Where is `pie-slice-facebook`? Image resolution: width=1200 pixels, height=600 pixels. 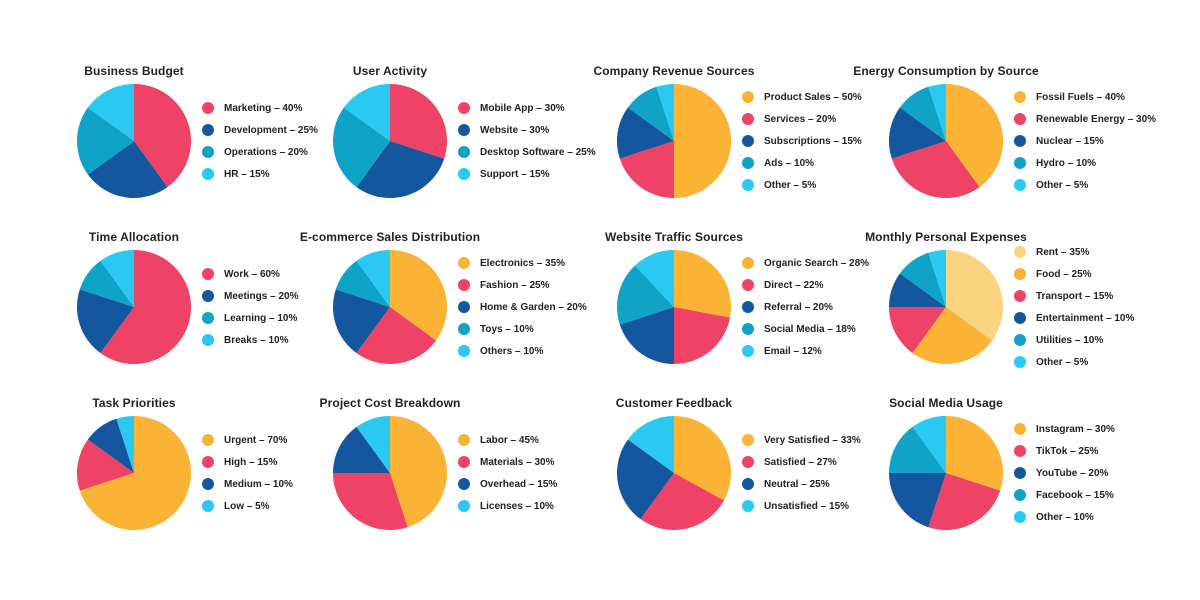
pie-slice-facebook is located at coordinates (917, 449).